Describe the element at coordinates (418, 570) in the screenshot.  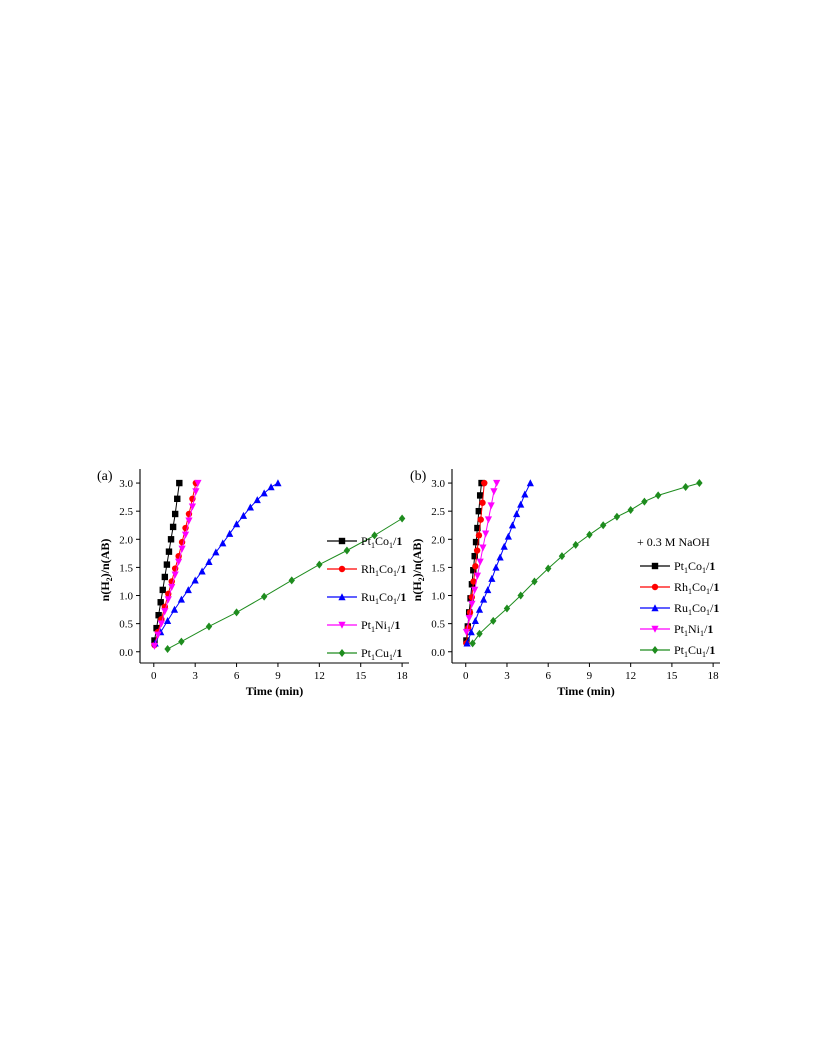
I see `y-axis-title: n(H2)/n(AB)` at that location.